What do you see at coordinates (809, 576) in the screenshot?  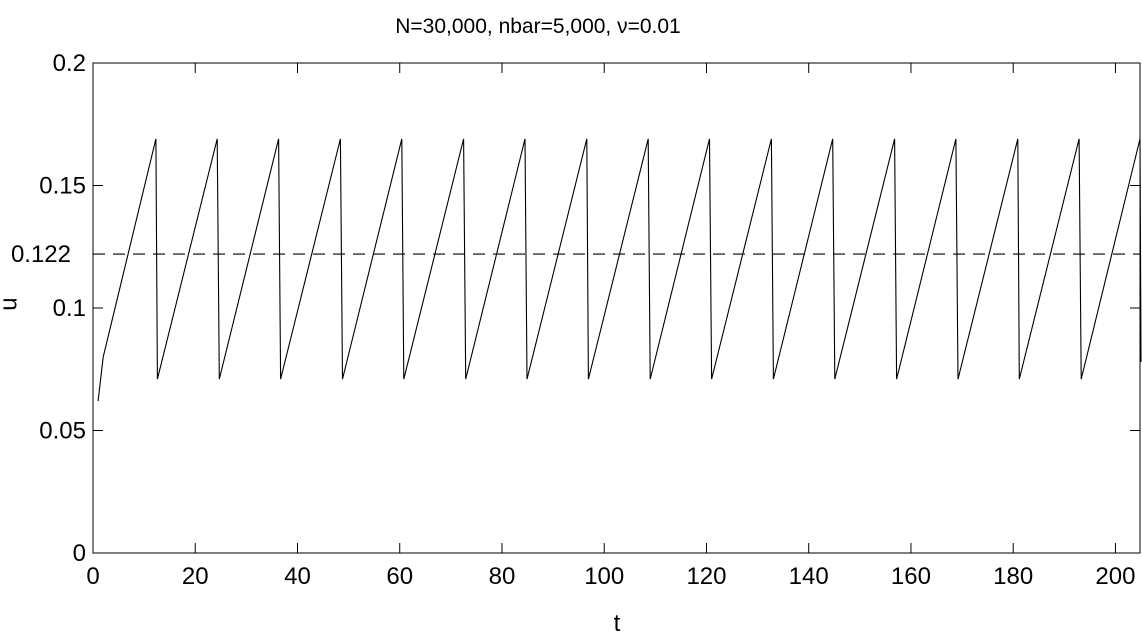 I see `x-tick-label: 140` at bounding box center [809, 576].